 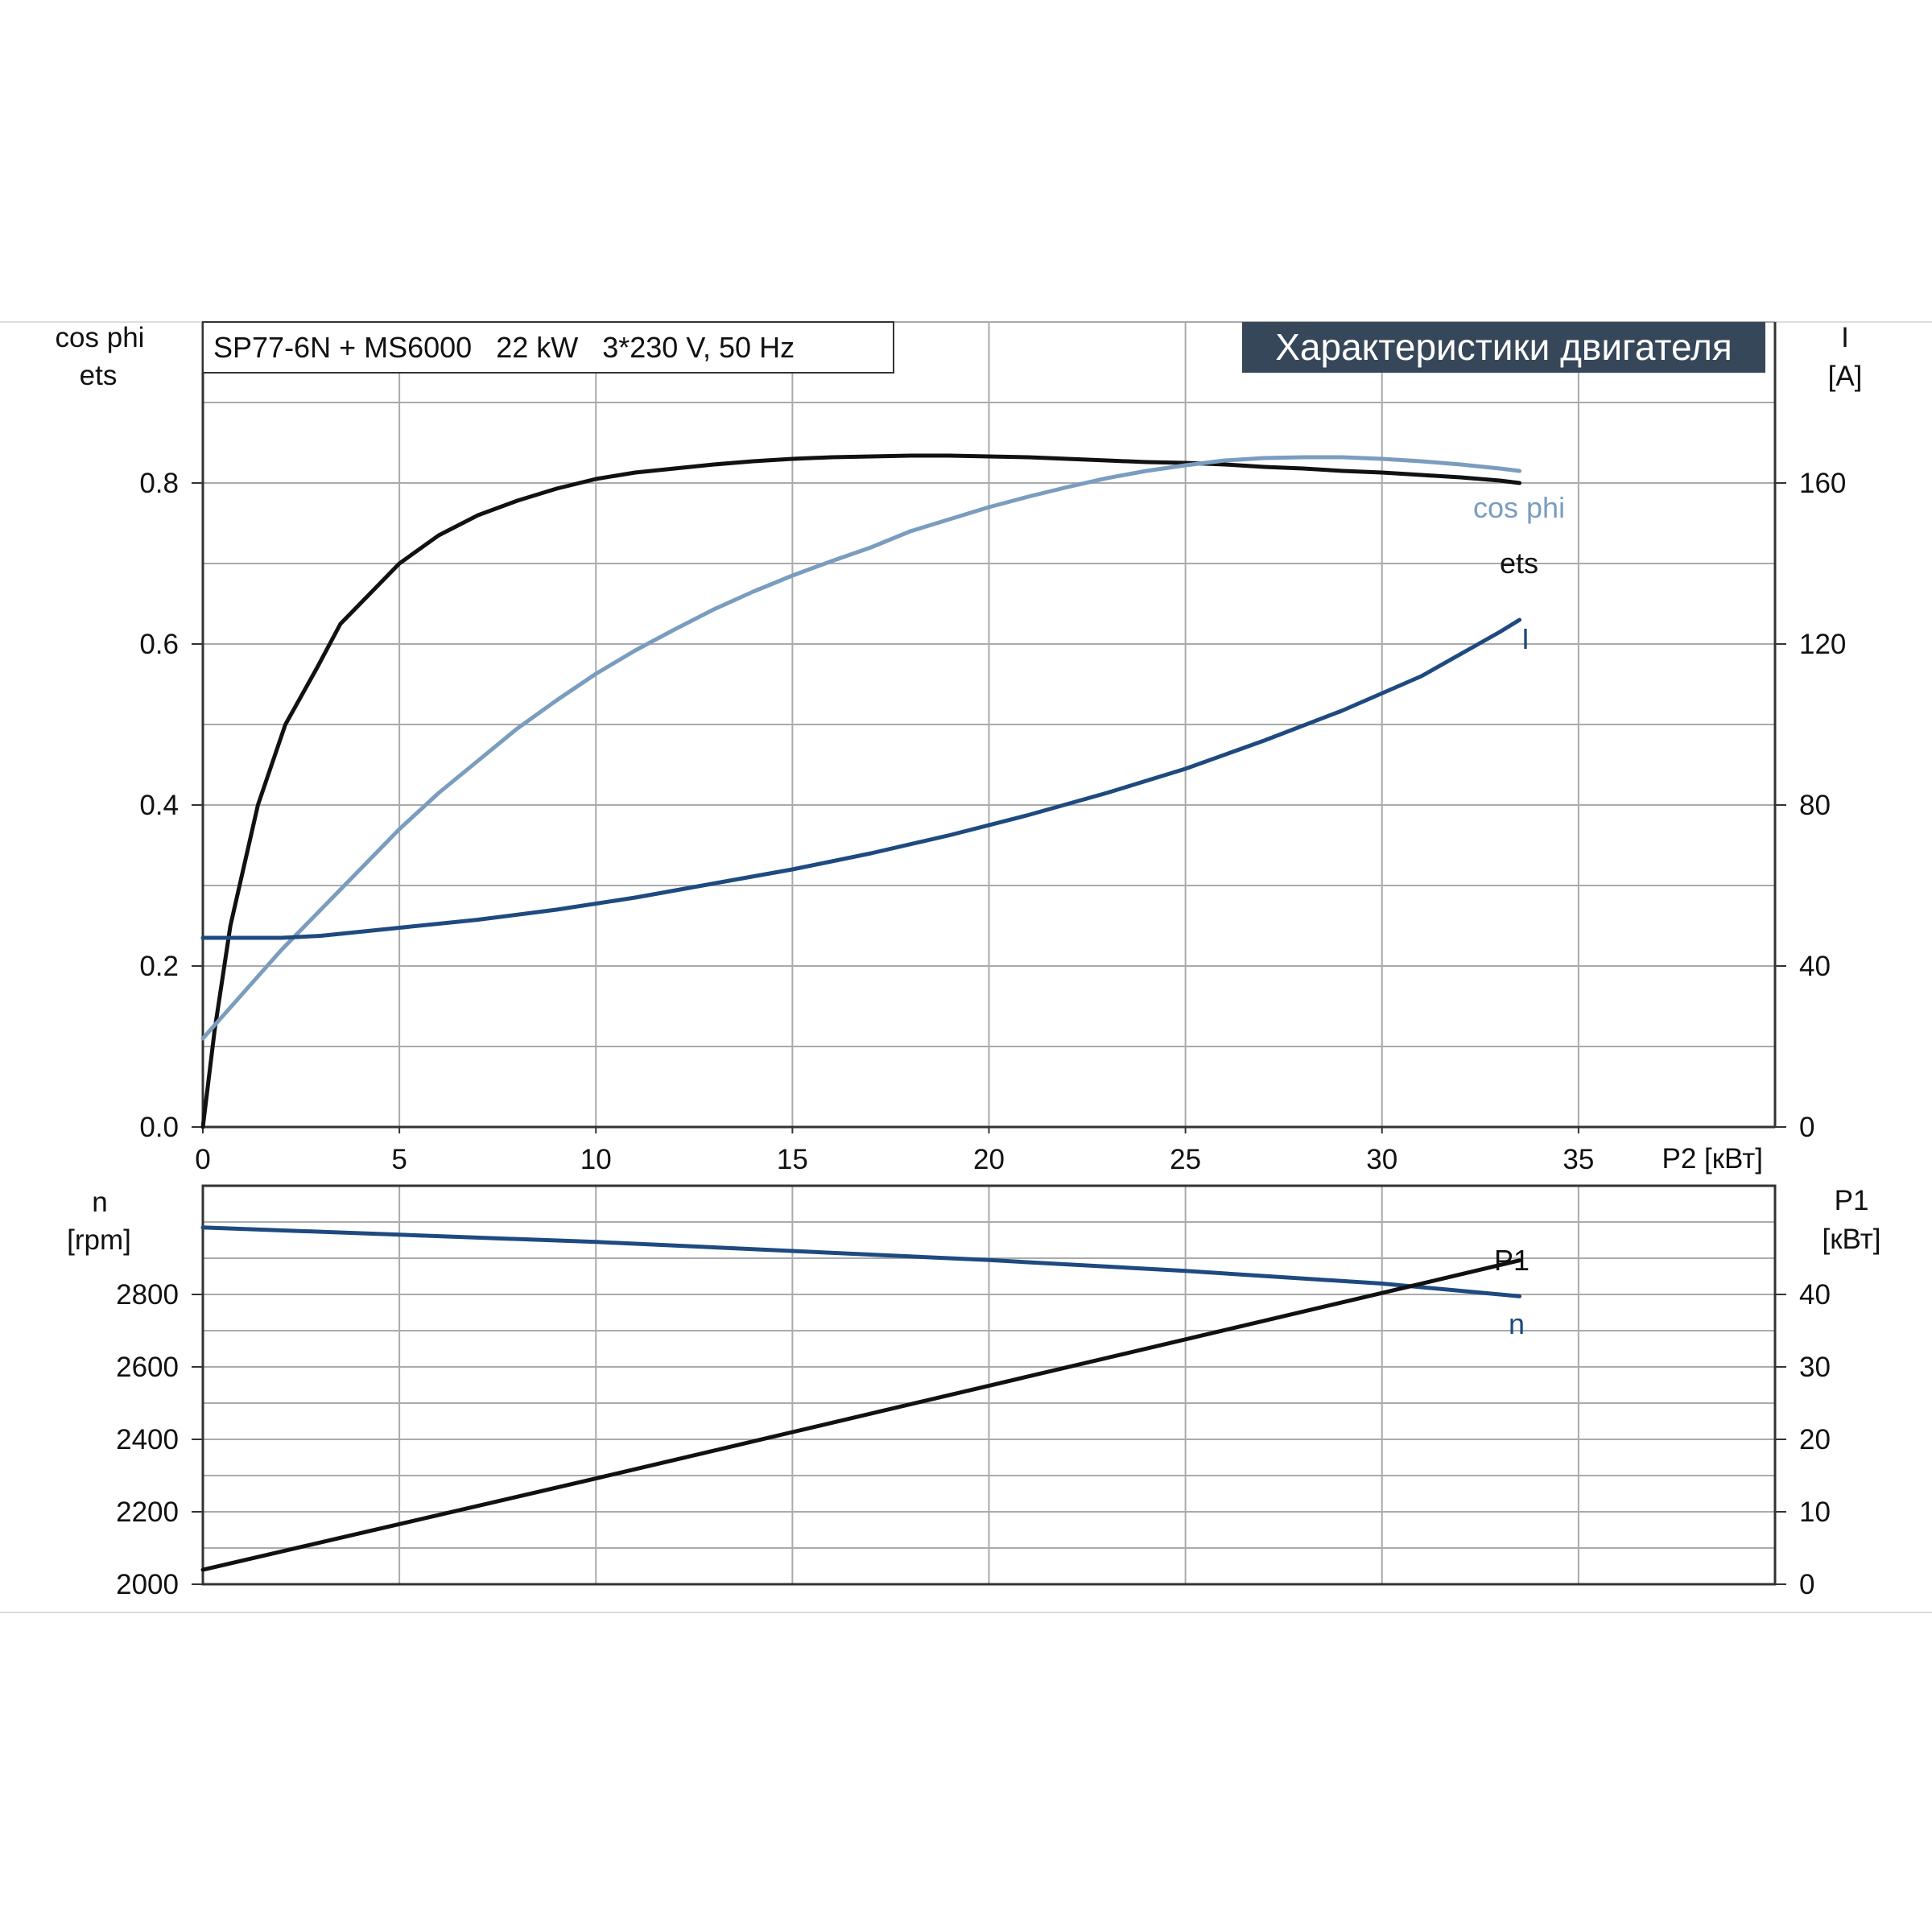 I want to click on x-tick-label: 30, so click(x=1381, y=1159).